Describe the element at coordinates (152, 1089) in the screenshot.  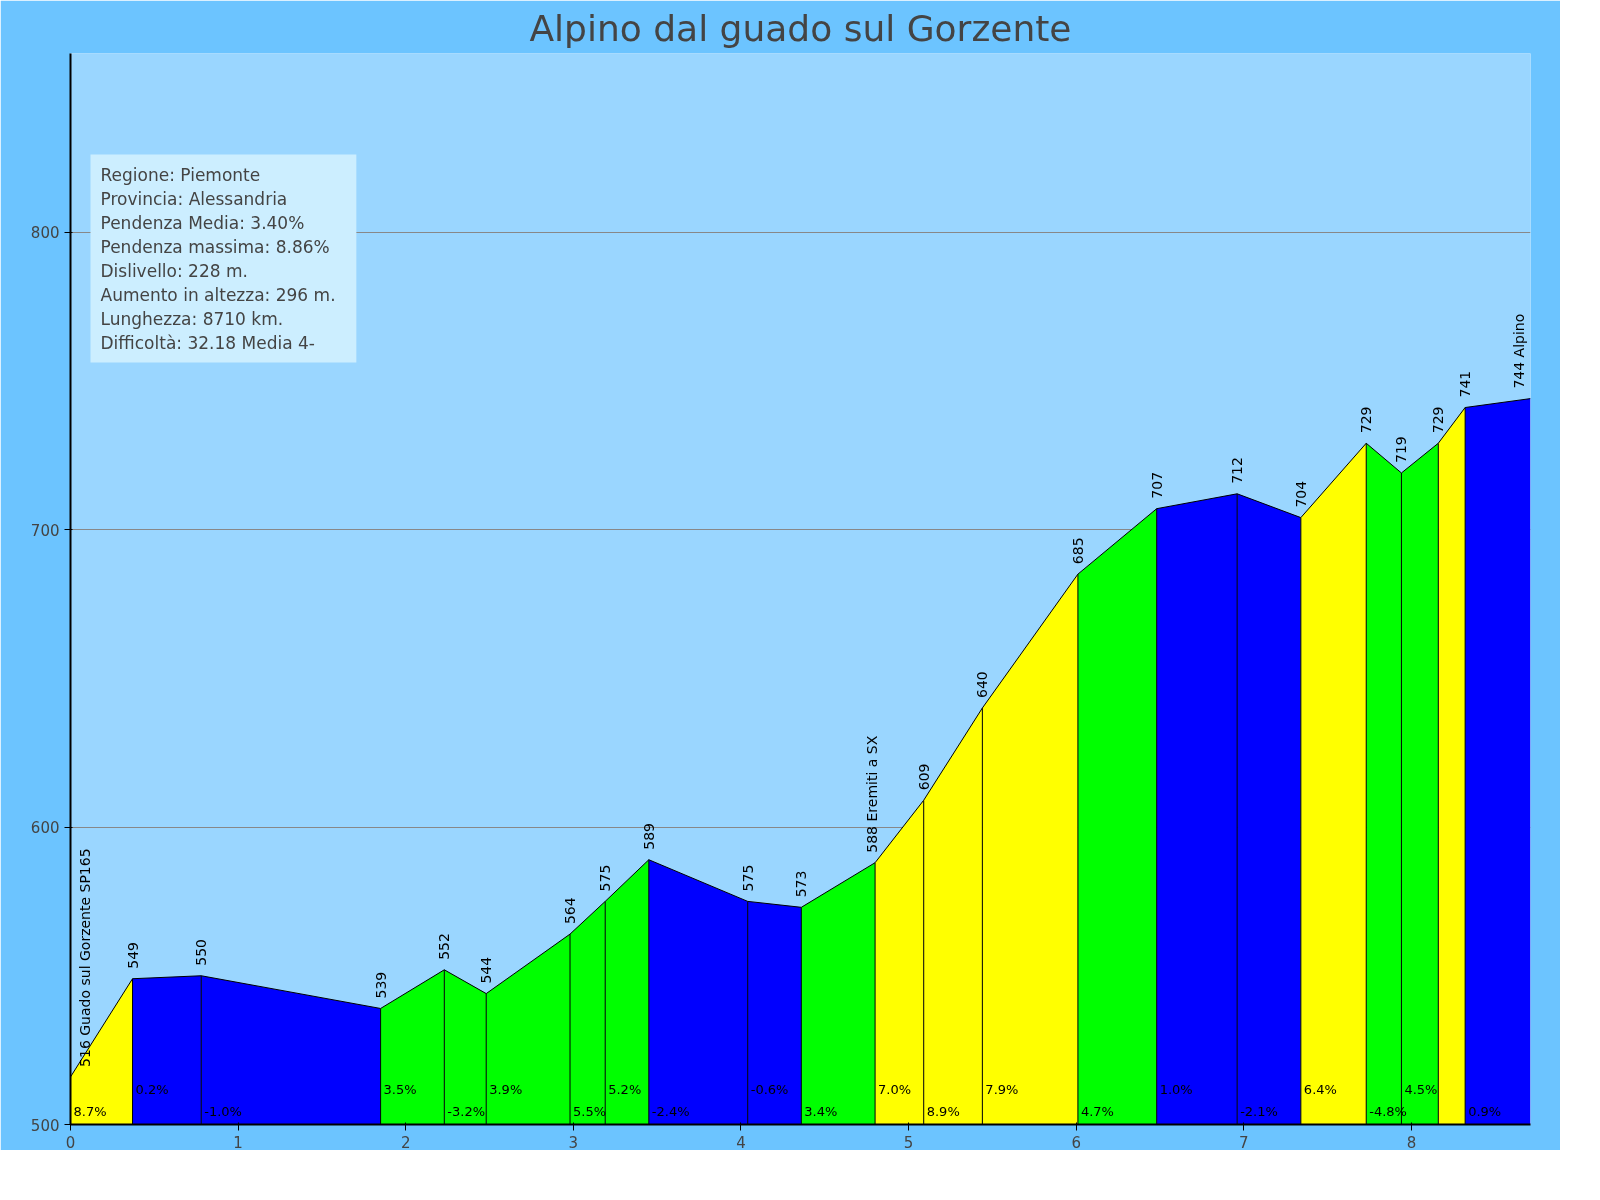
I see `annotation: 0.2%` at that location.